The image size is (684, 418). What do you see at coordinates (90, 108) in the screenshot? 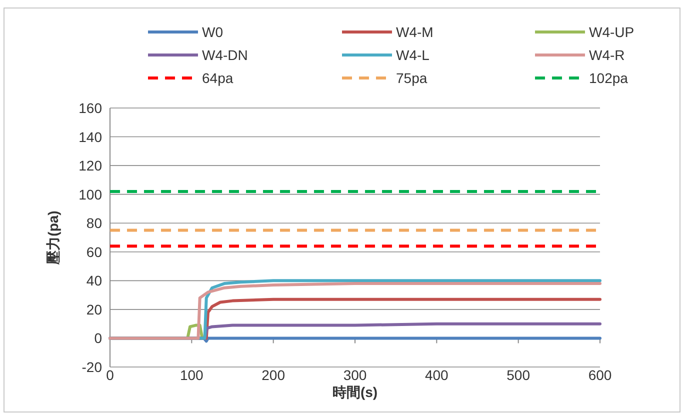
I see `y-tick-label: 160` at bounding box center [90, 108].